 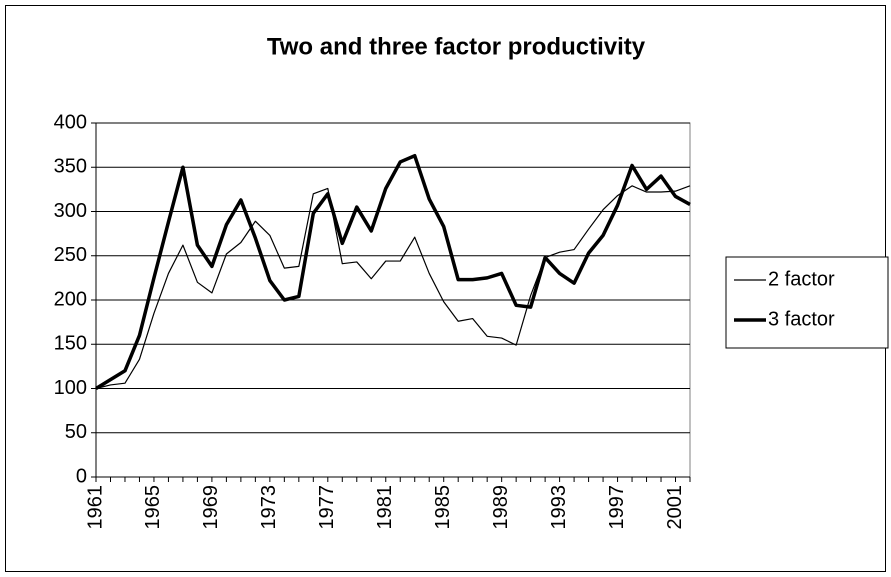 What do you see at coordinates (76, 432) in the screenshot?
I see `y-tick-label: 50` at bounding box center [76, 432].